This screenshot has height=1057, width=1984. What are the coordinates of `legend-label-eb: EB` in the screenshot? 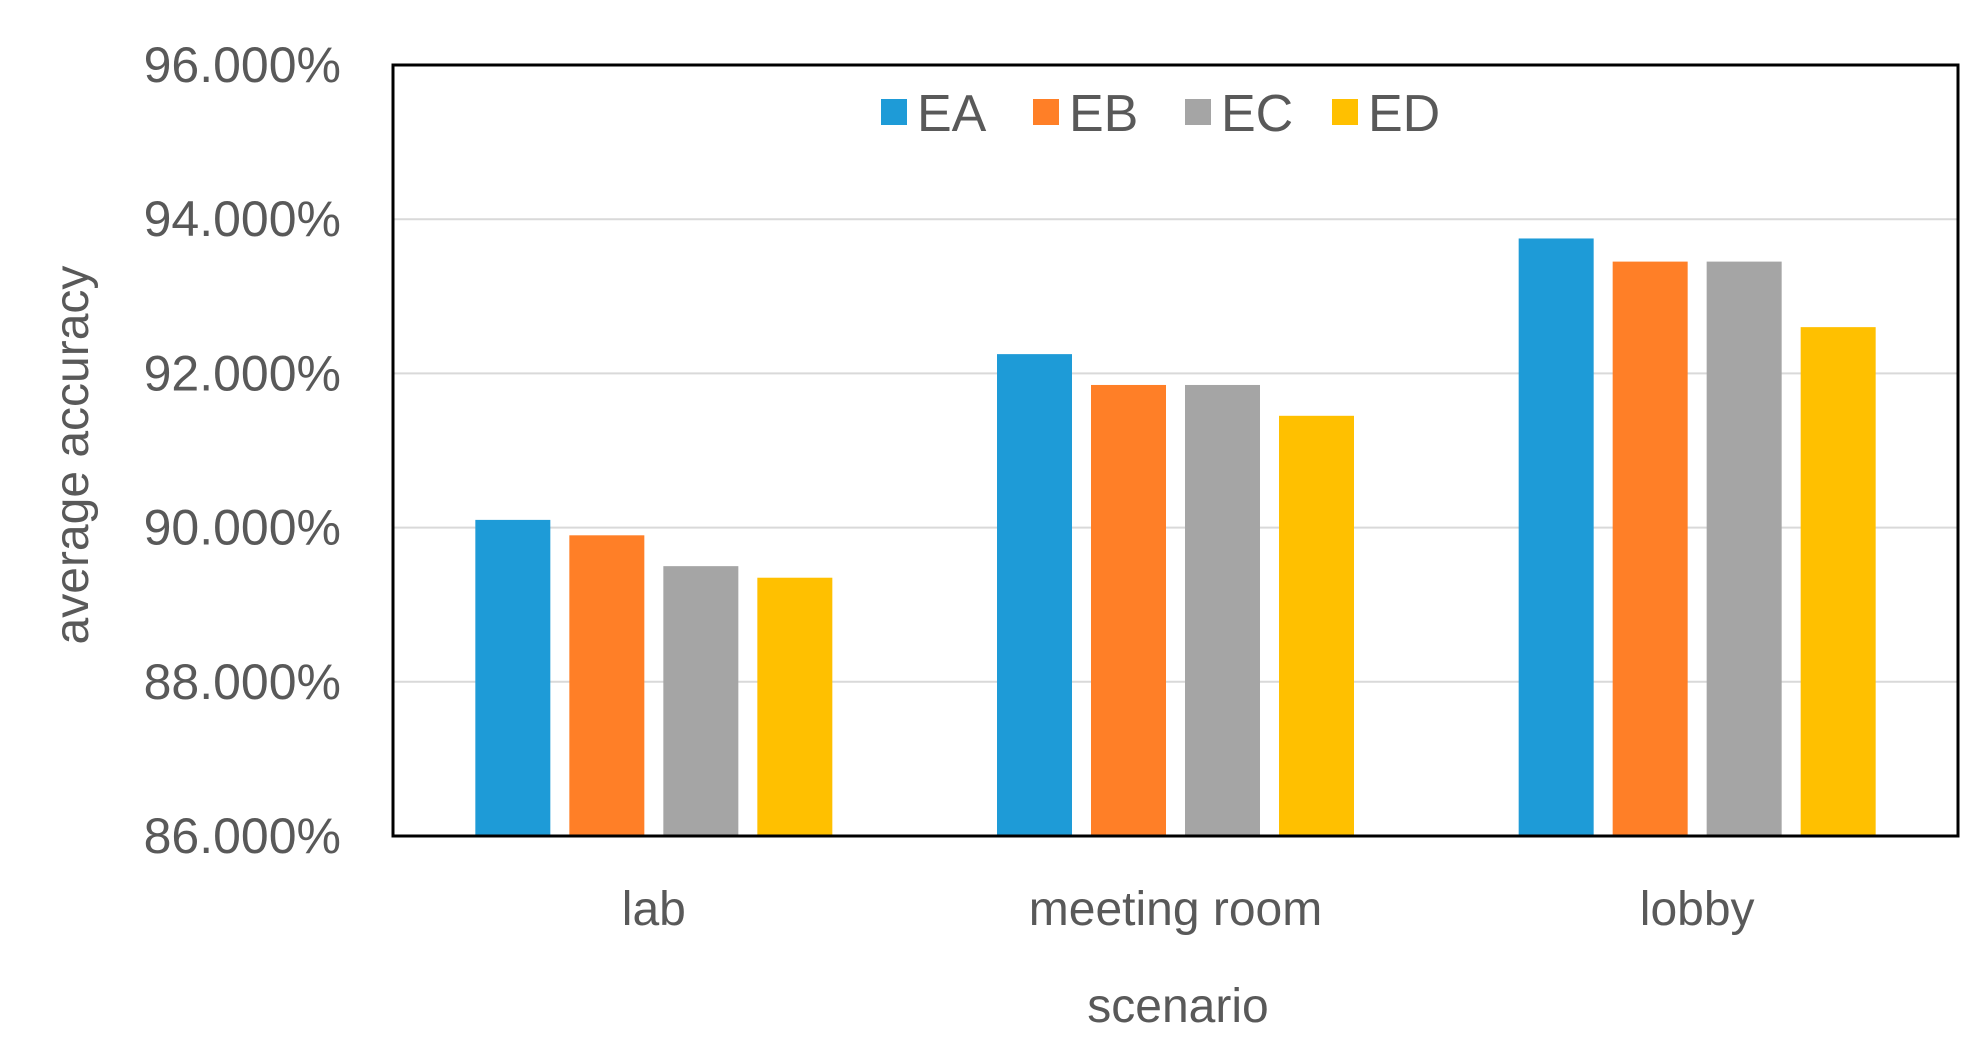 It's located at (1103, 114).